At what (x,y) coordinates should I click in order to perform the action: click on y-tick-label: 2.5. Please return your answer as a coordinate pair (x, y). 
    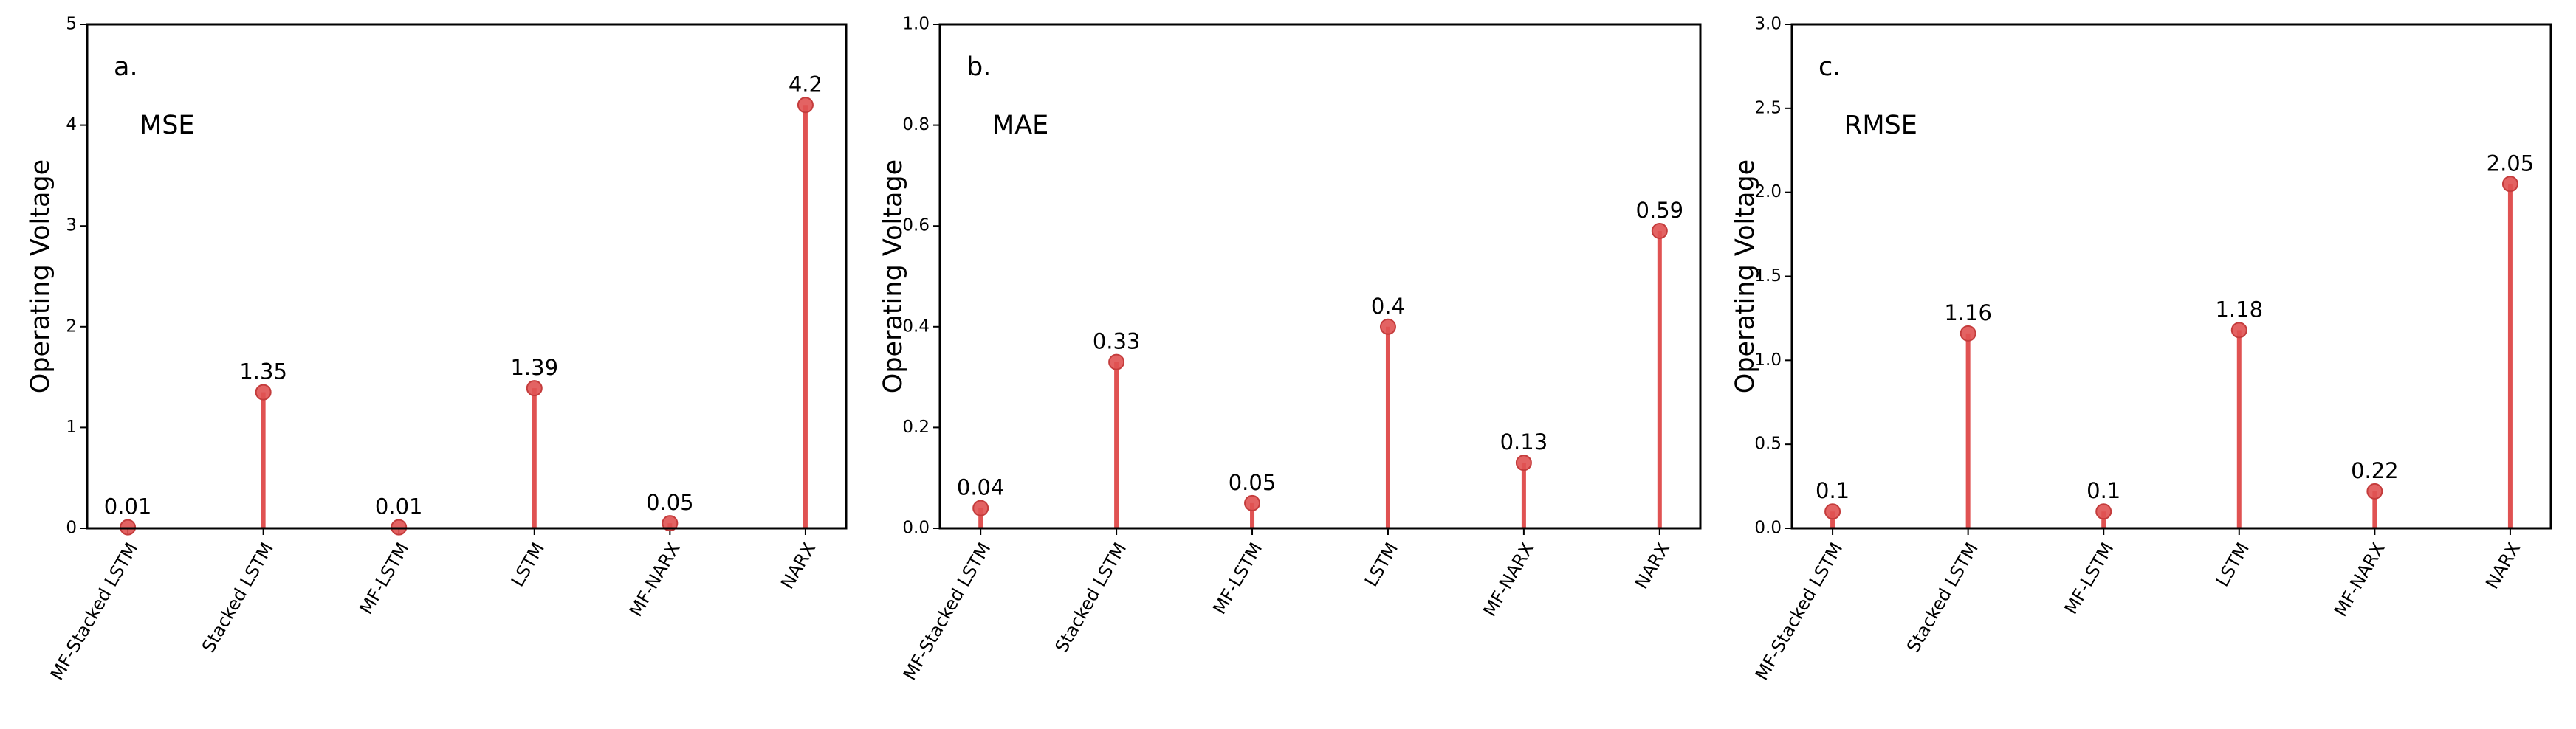
    Looking at the image, I should click on (1768, 107).